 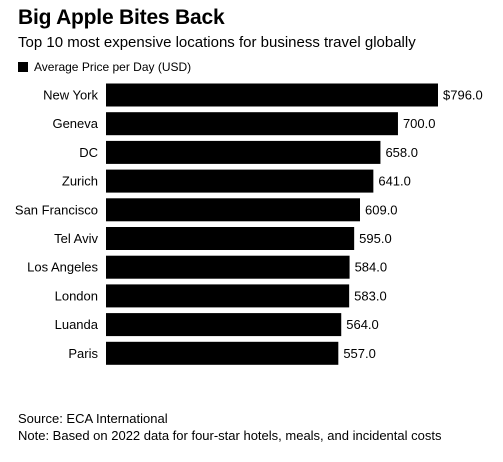 What do you see at coordinates (75, 123) in the screenshot?
I see `category-label: Geneva` at bounding box center [75, 123].